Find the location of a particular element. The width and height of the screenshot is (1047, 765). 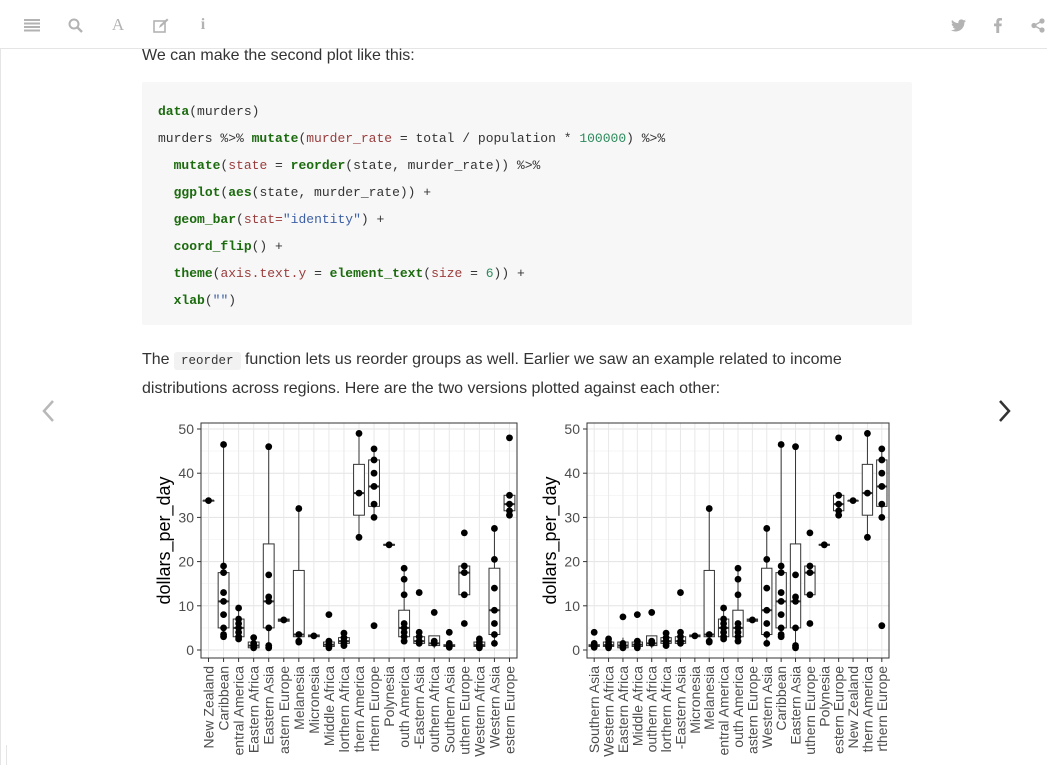

x-tick-label: astern Europe is located at coordinates (752, 710).